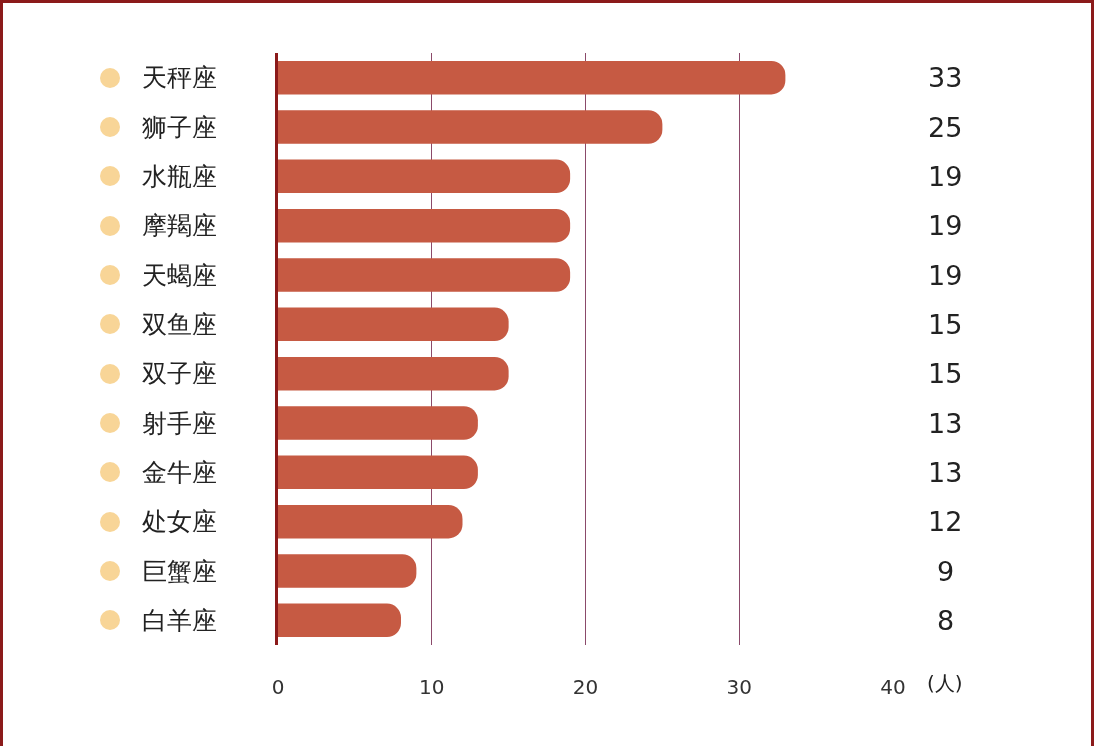  Describe the element at coordinates (179, 176) in the screenshot. I see `y-tick-label: 水瓶座` at that location.